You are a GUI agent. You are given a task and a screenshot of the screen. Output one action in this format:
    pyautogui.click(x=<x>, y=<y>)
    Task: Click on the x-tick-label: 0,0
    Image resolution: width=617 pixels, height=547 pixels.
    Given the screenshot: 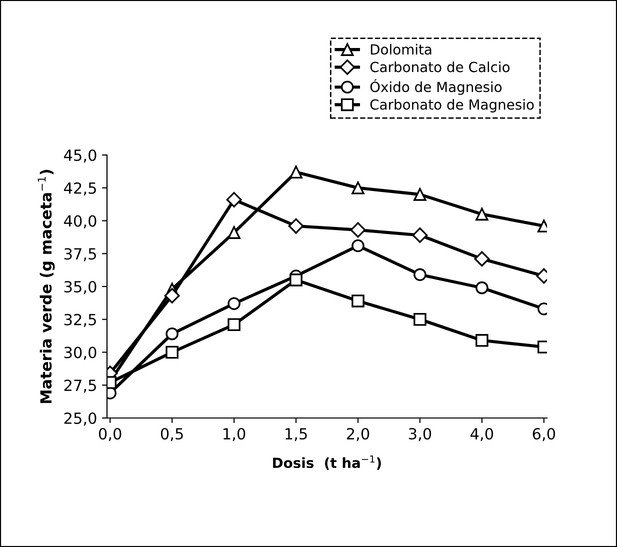 What is the action you would take?
    pyautogui.click(x=110, y=435)
    